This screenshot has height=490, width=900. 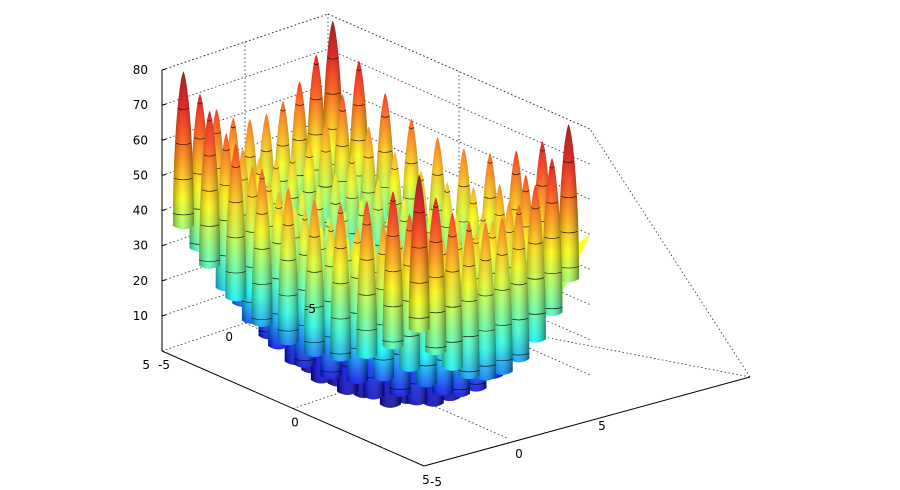 I want to click on y-tick-label: 0, so click(x=229, y=337).